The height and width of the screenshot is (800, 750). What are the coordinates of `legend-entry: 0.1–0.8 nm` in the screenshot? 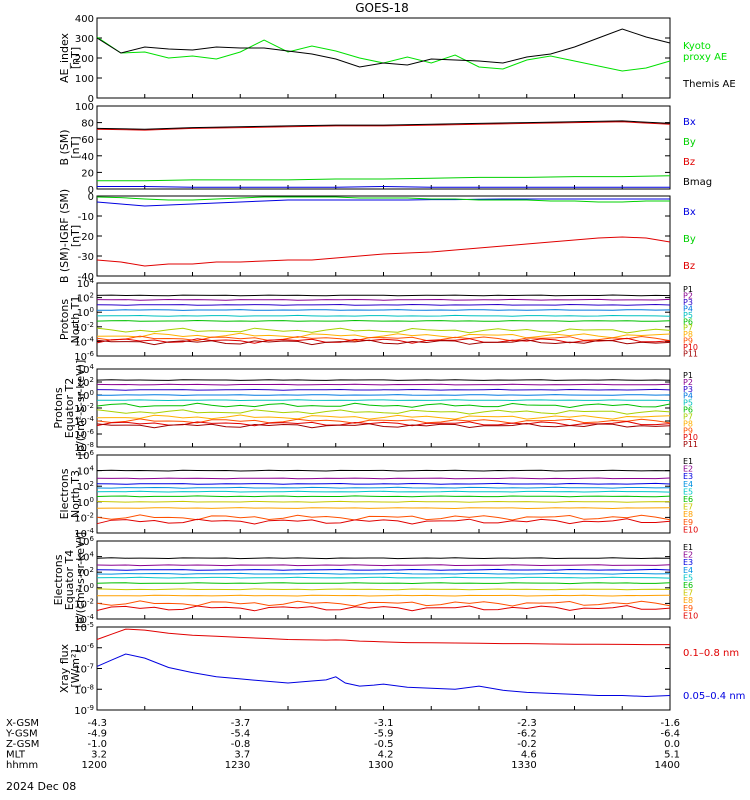 It's located at (711, 653).